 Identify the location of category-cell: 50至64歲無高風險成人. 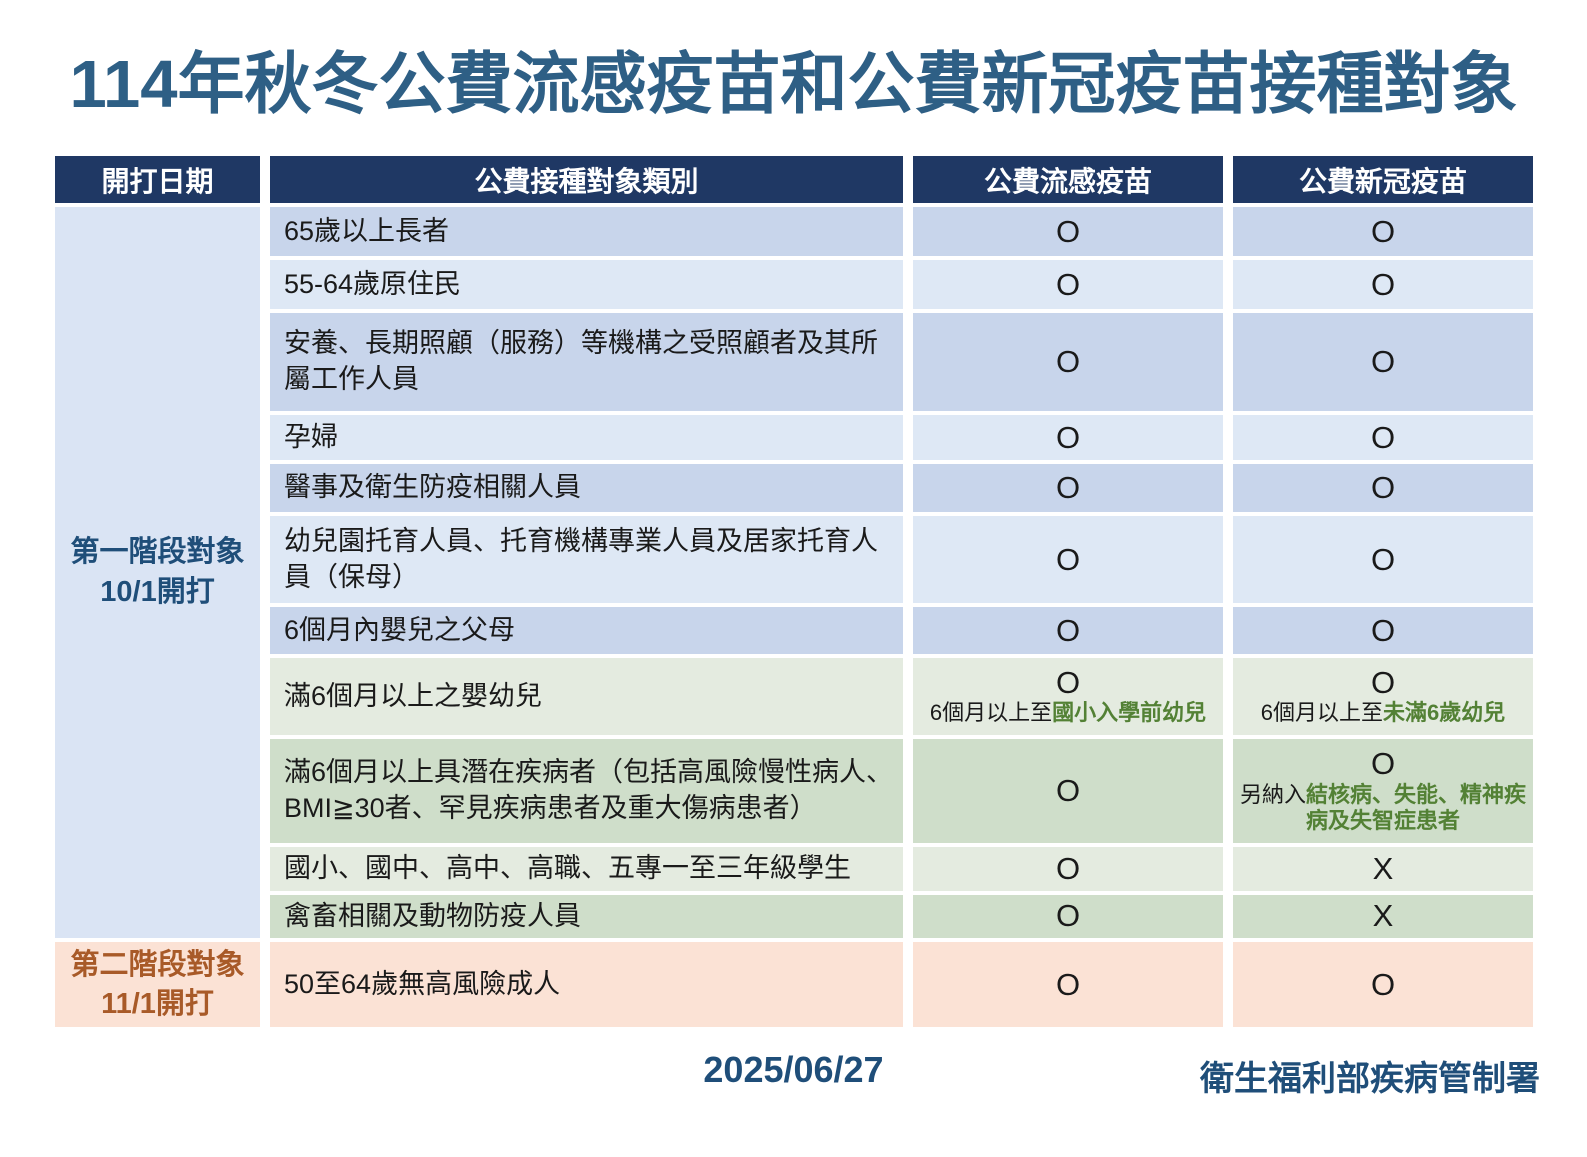
(586, 985).